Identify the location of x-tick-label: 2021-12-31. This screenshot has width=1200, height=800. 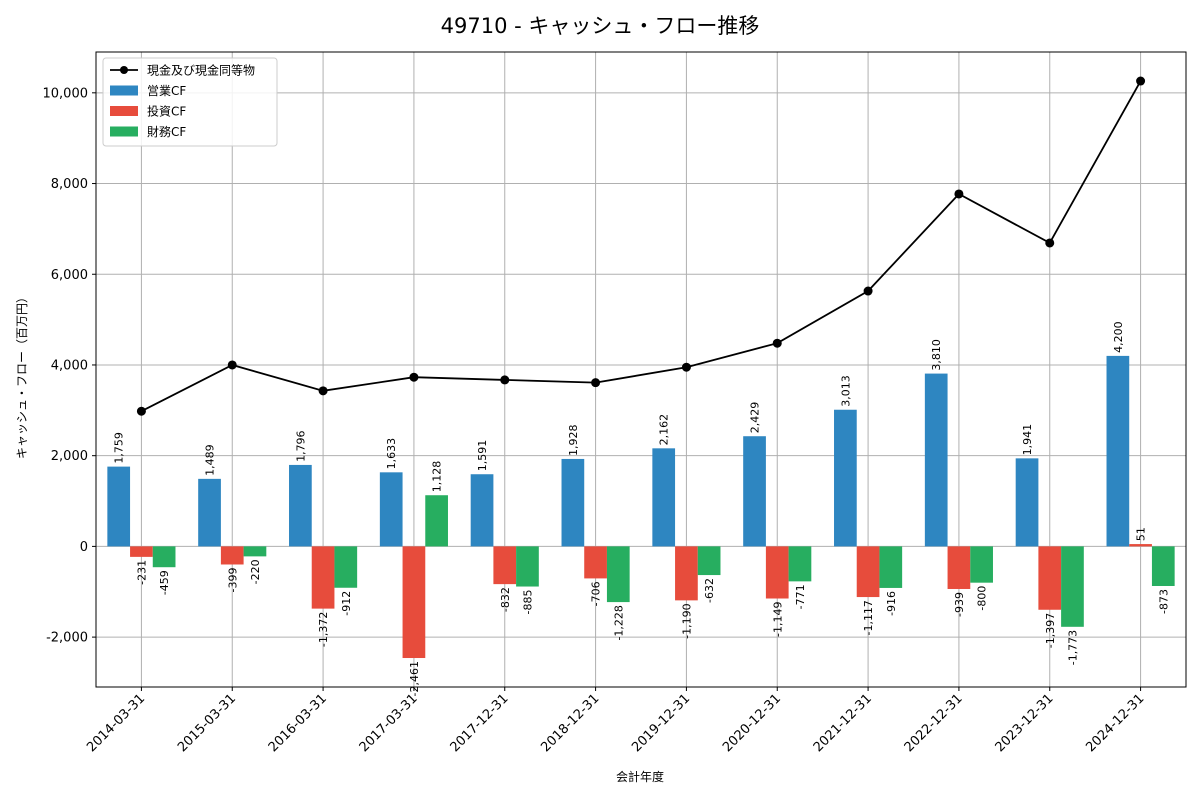
(843, 723).